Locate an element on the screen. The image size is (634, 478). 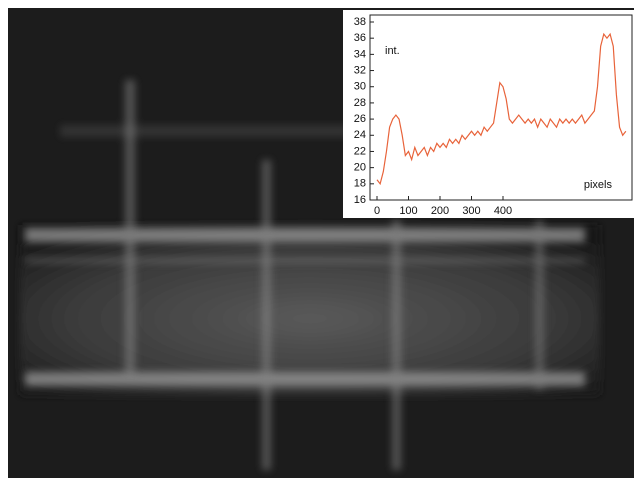
data-line is located at coordinates (501, 109).